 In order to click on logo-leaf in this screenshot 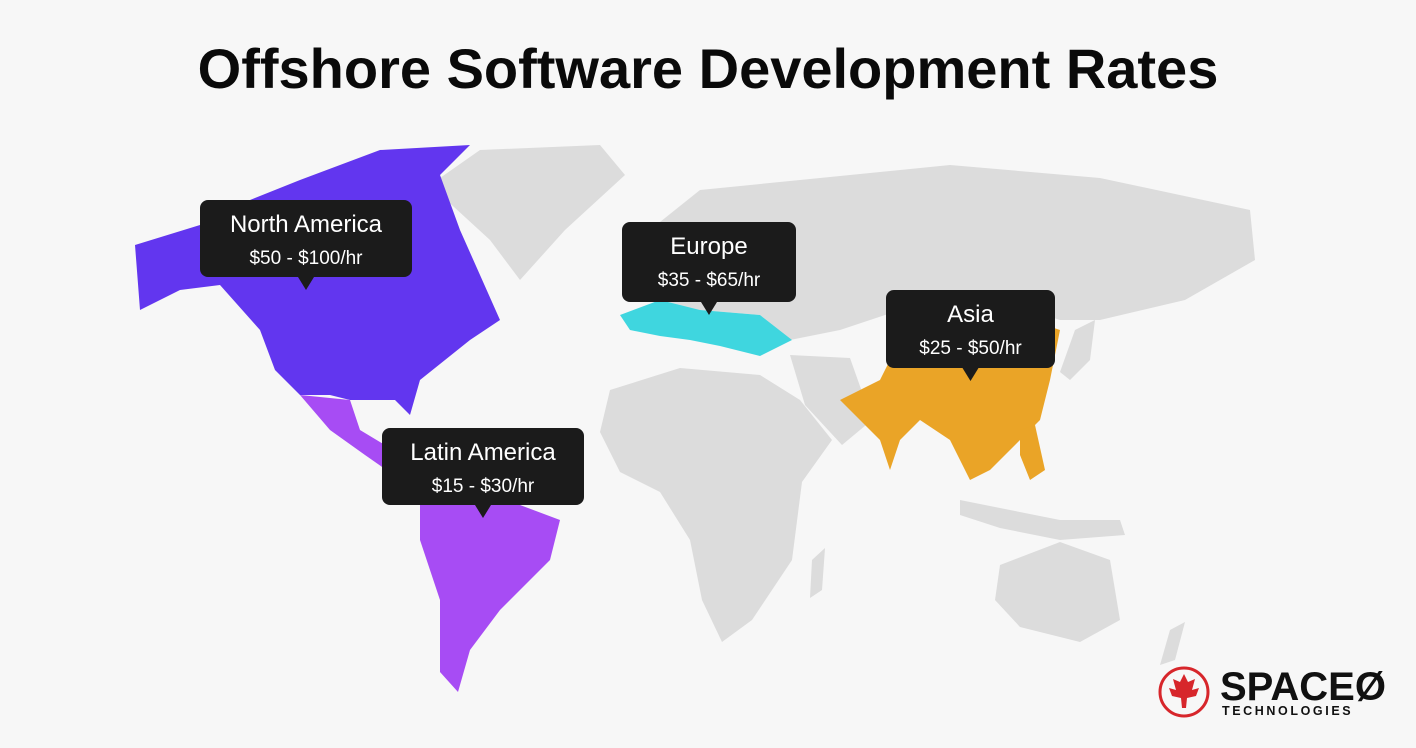, I will do `click(1184, 691)`.